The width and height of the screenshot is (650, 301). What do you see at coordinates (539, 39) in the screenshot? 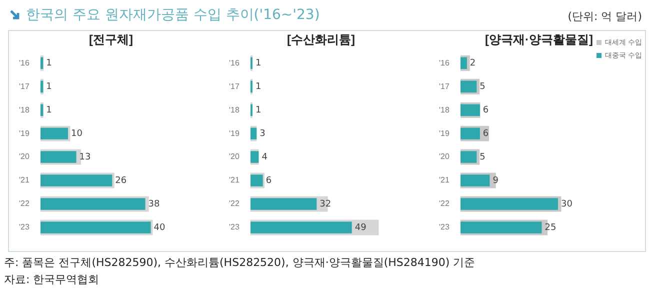
I see `chart-title: [양극재·양극활물질]` at bounding box center [539, 39].